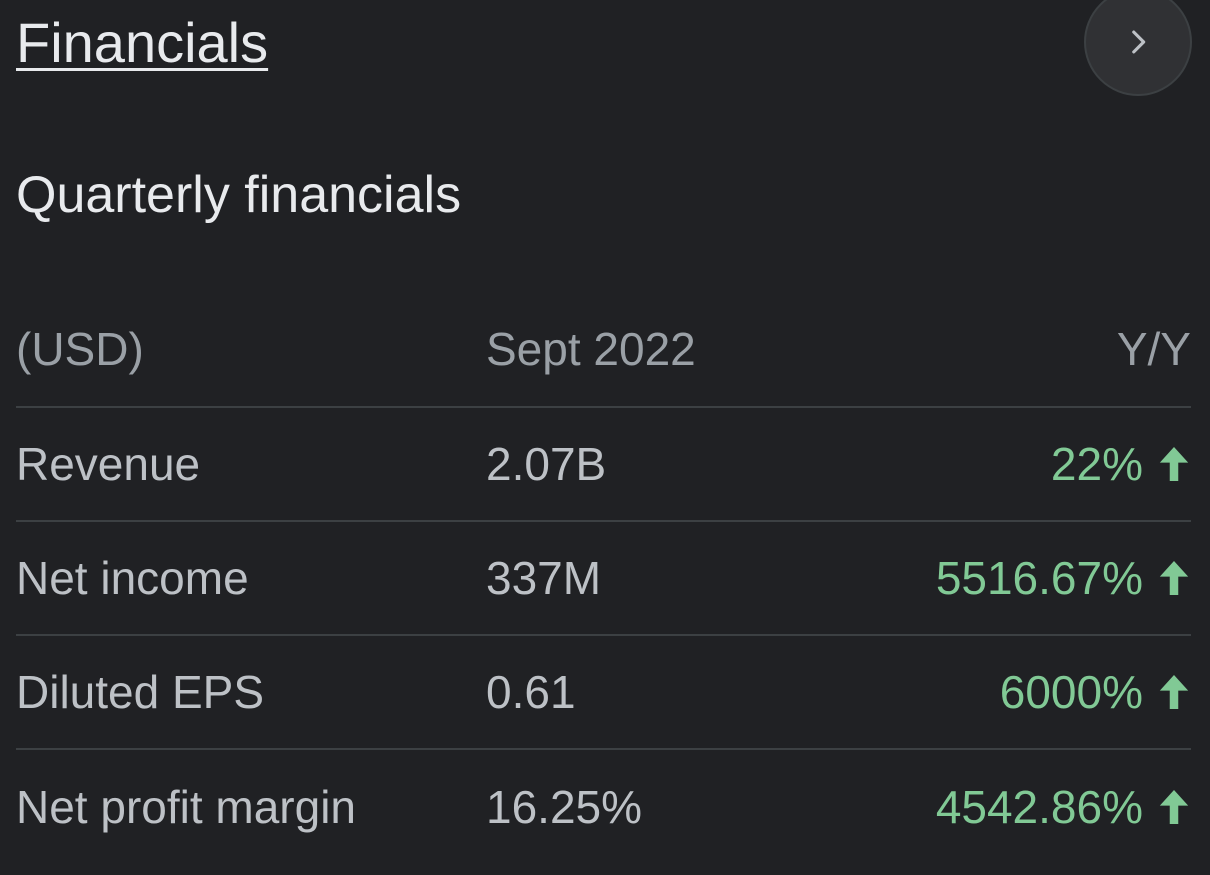 Image resolution: width=1210 pixels, height=875 pixels. I want to click on row-value: 337M, so click(544, 578).